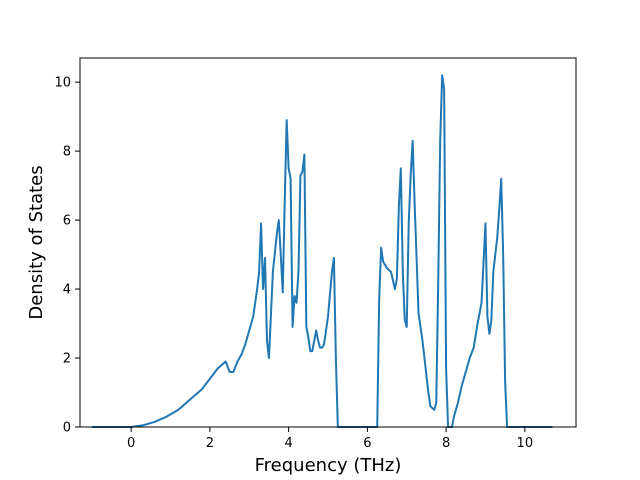 The image size is (640, 480). What do you see at coordinates (328, 465) in the screenshot?
I see `x-axis-title: Frequency (THz)` at bounding box center [328, 465].